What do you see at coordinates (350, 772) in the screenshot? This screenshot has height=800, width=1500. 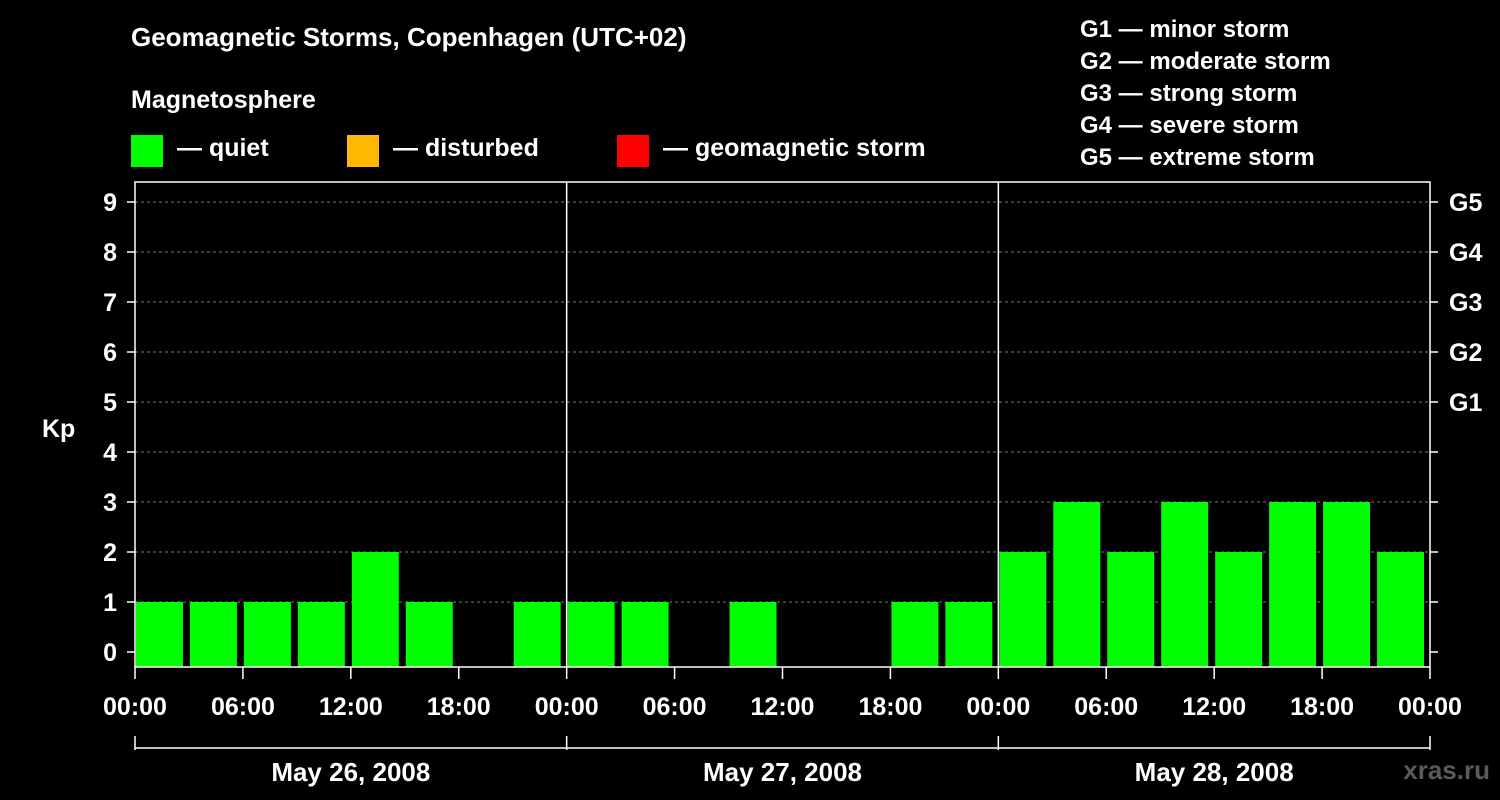 I see `date-label: May 26, 2008` at bounding box center [350, 772].